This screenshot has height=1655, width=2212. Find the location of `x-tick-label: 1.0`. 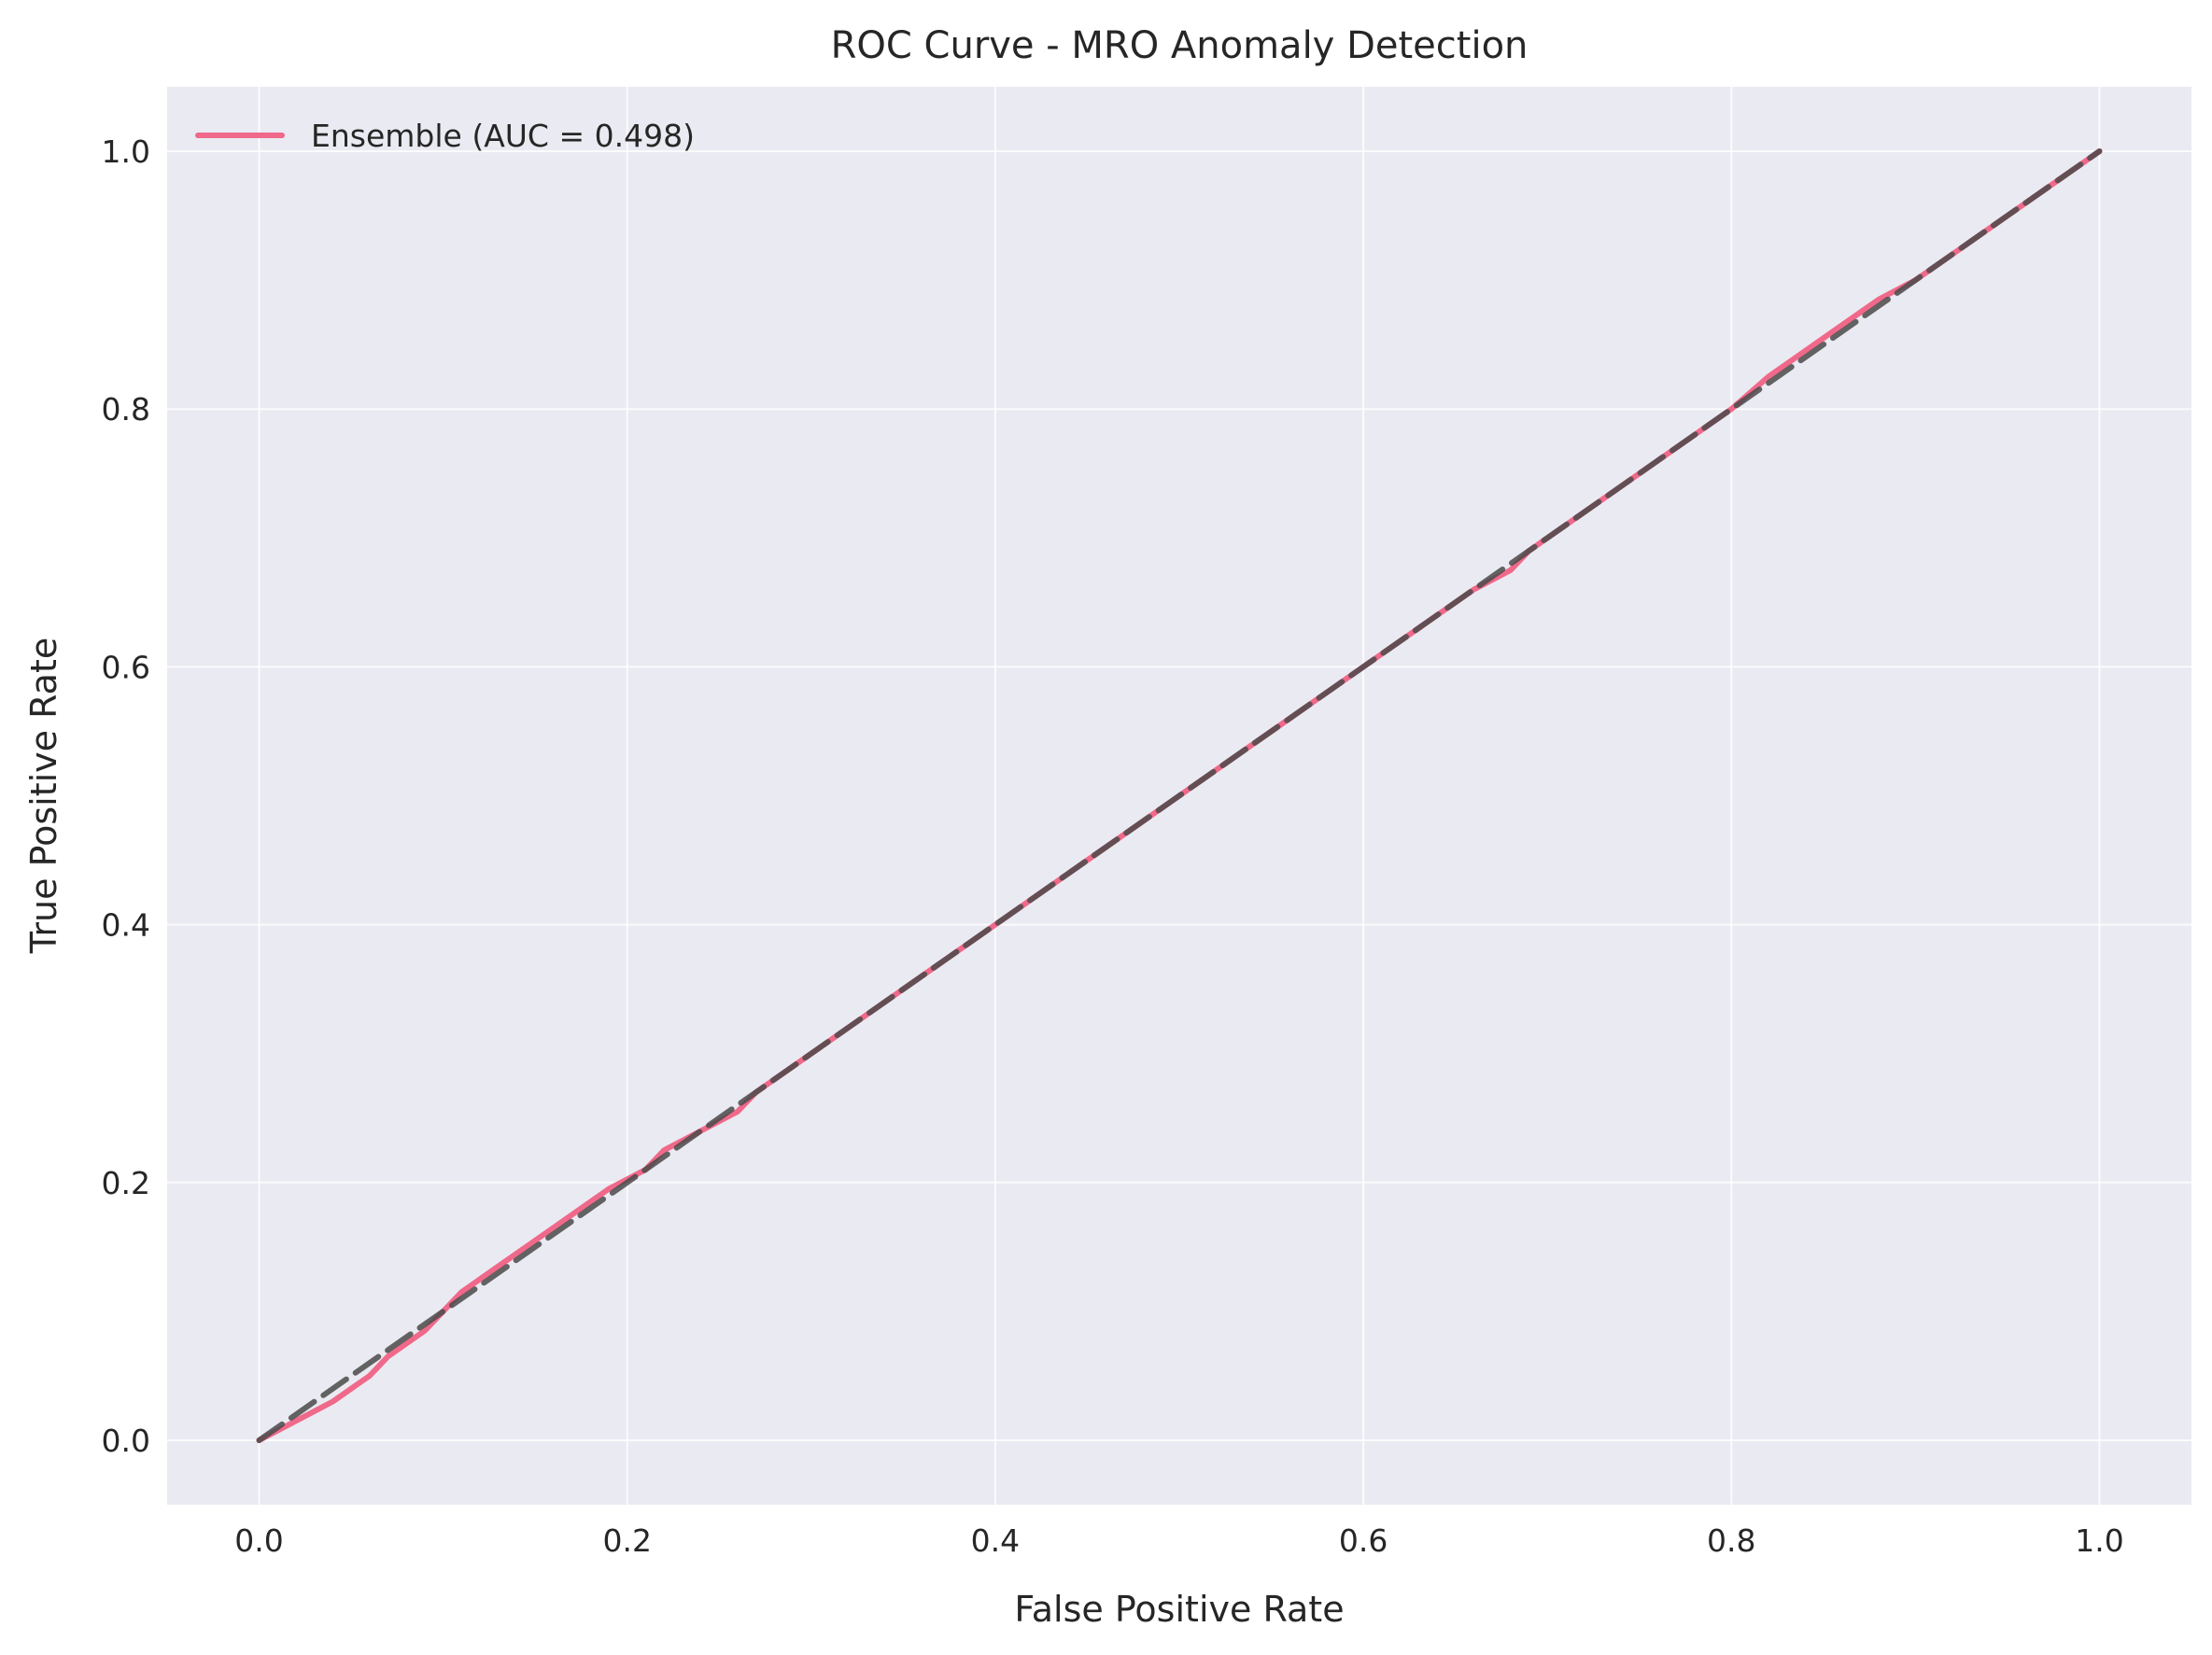

x-tick-label: 1.0 is located at coordinates (2099, 1540).